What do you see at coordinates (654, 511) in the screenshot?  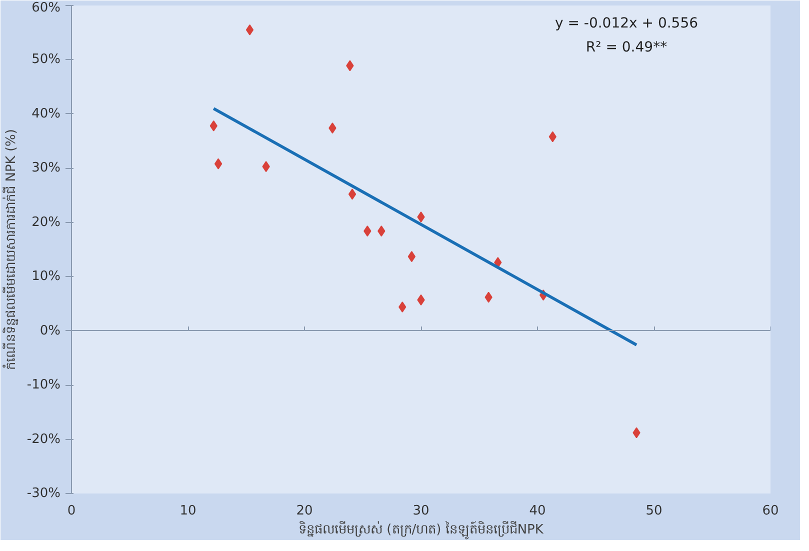 I see `x-tick-label: 50` at bounding box center [654, 511].